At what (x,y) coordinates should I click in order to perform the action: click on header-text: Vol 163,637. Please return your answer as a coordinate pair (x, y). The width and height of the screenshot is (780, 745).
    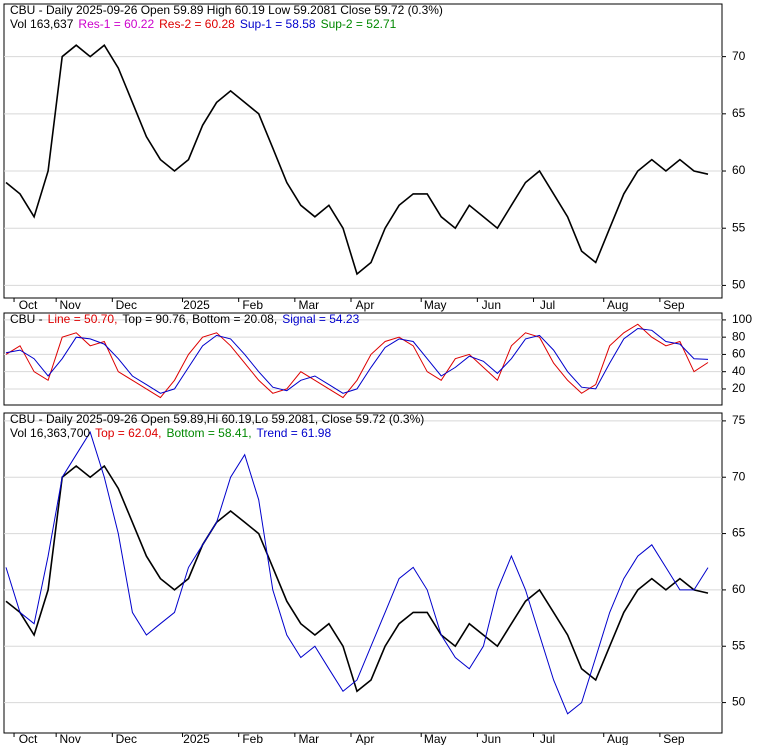
    Looking at the image, I should click on (42, 24).